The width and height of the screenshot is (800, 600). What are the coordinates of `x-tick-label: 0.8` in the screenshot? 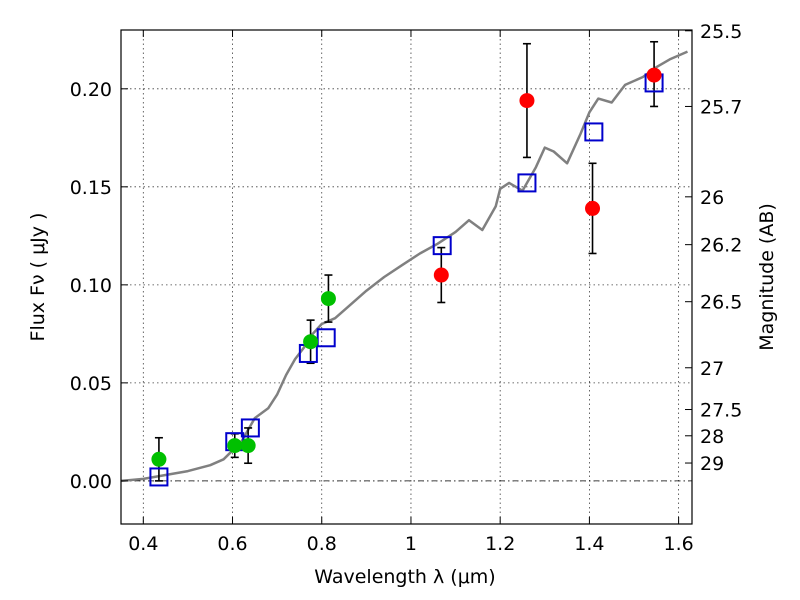 It's located at (322, 544).